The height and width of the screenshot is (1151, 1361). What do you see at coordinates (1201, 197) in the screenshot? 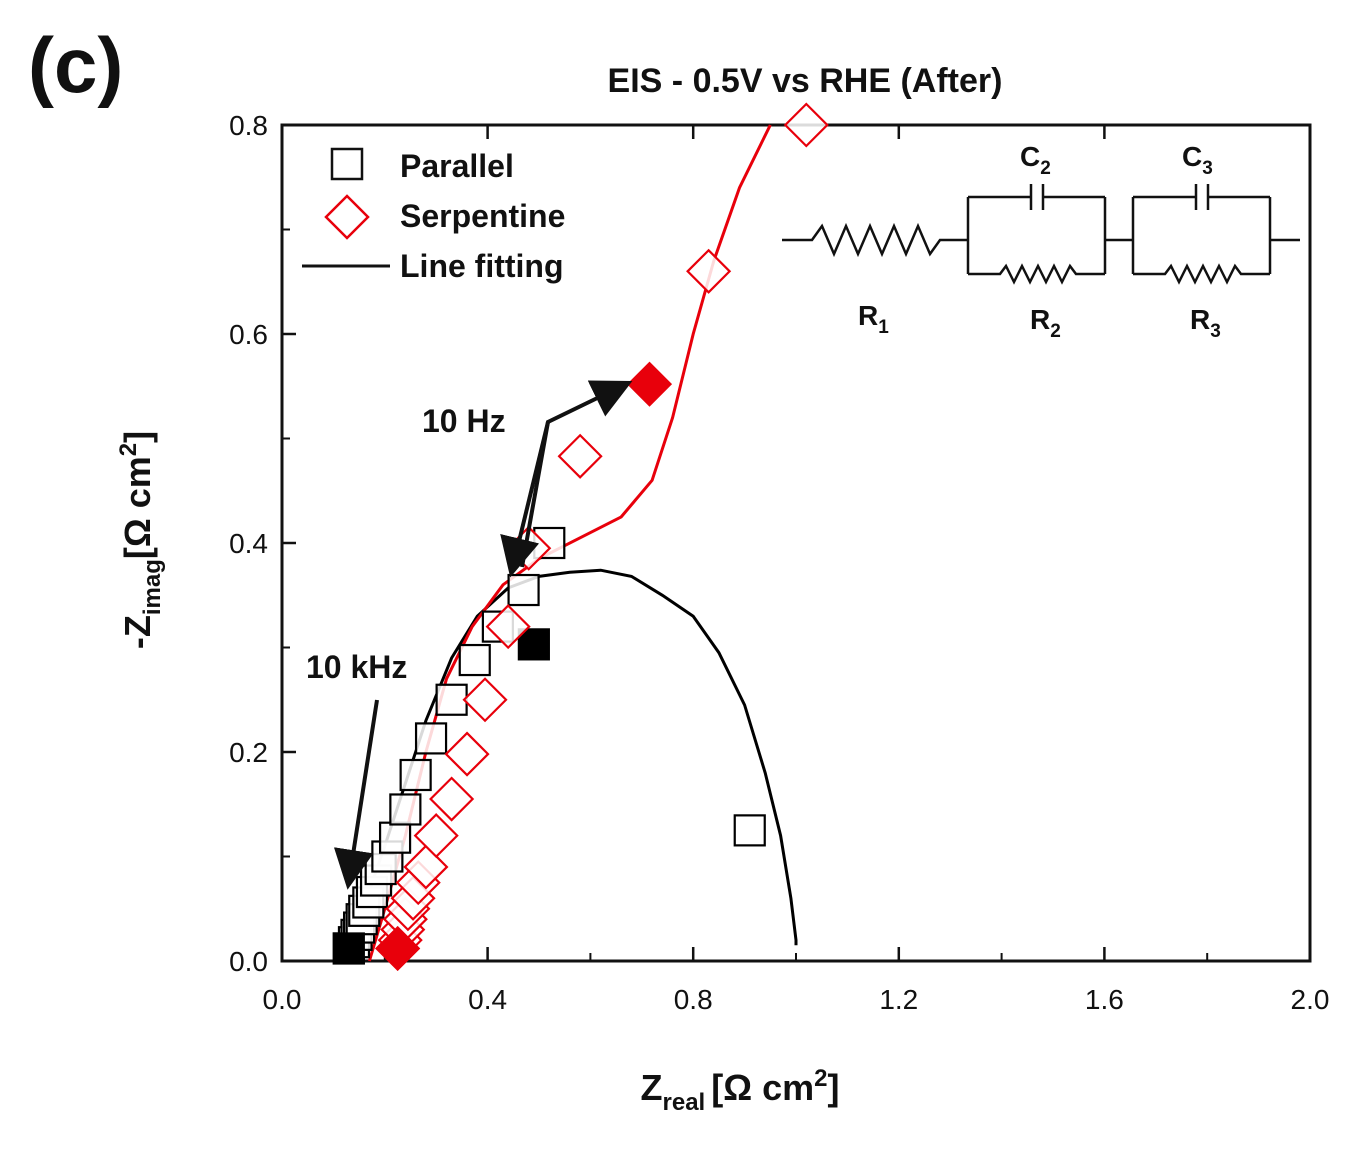
I see `capacitor-c3` at bounding box center [1201, 197].